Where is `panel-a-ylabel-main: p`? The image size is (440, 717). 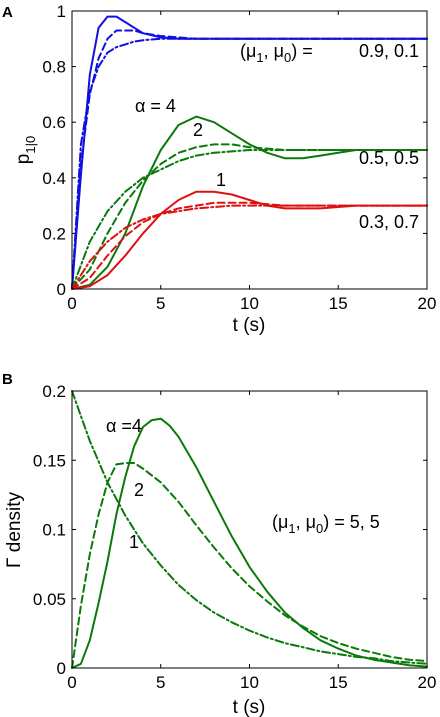 panel-a-ylabel-main: p is located at coordinates (23, 159).